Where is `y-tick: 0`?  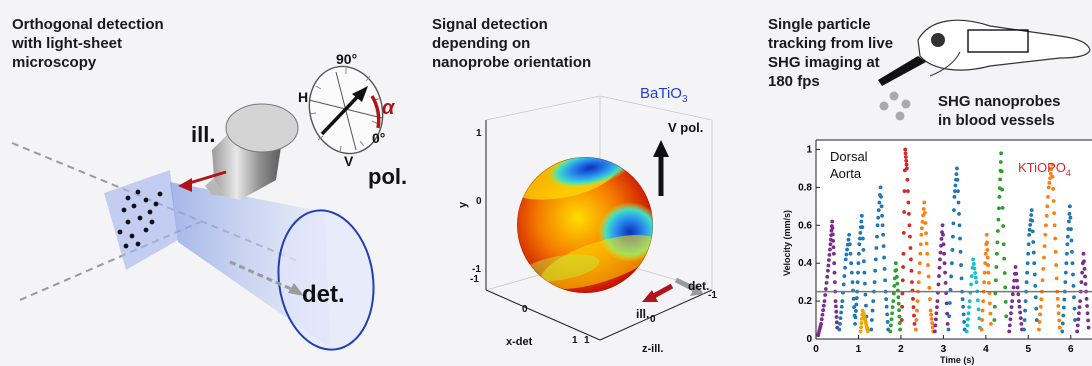 y-tick: 0 is located at coordinates (479, 201).